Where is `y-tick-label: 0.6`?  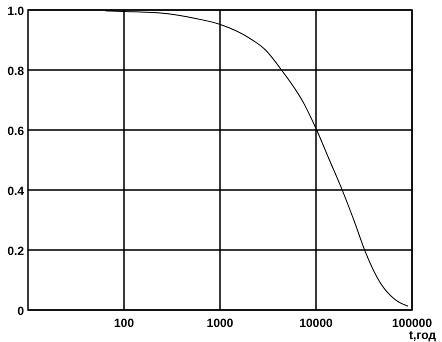 y-tick-label: 0.6 is located at coordinates (15, 131).